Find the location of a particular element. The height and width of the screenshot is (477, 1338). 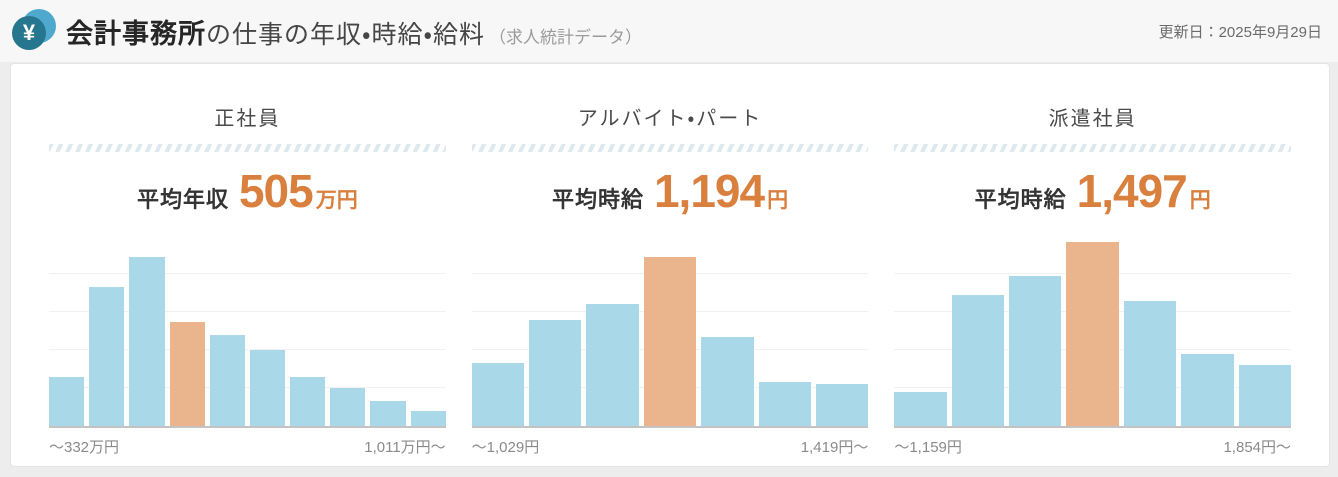

average-stat: 平均年収 505 万円 is located at coordinates (247, 196).